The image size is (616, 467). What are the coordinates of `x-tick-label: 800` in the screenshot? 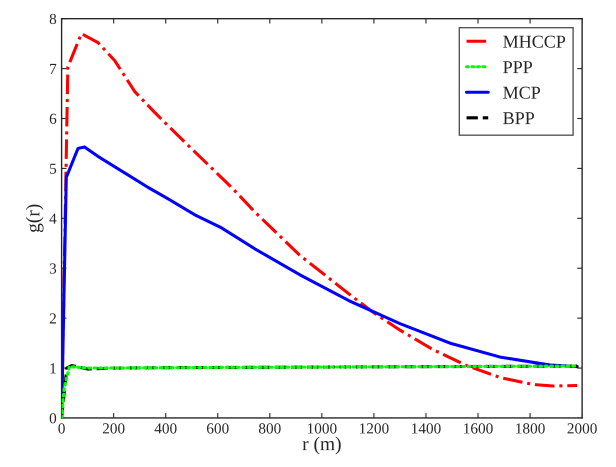 It's located at (269, 428).